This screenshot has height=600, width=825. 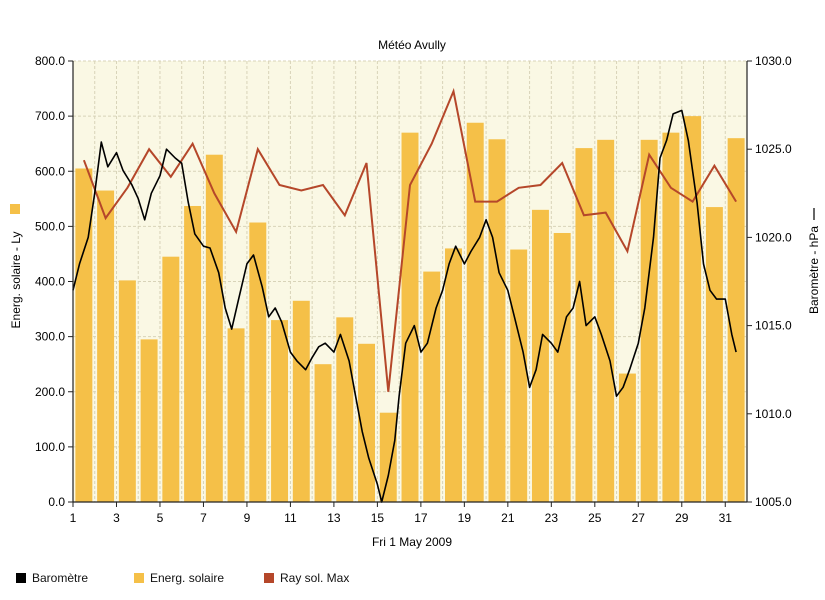 I want to click on legend-item-ray-sol-max: Ray sol. Max, so click(x=306, y=578).